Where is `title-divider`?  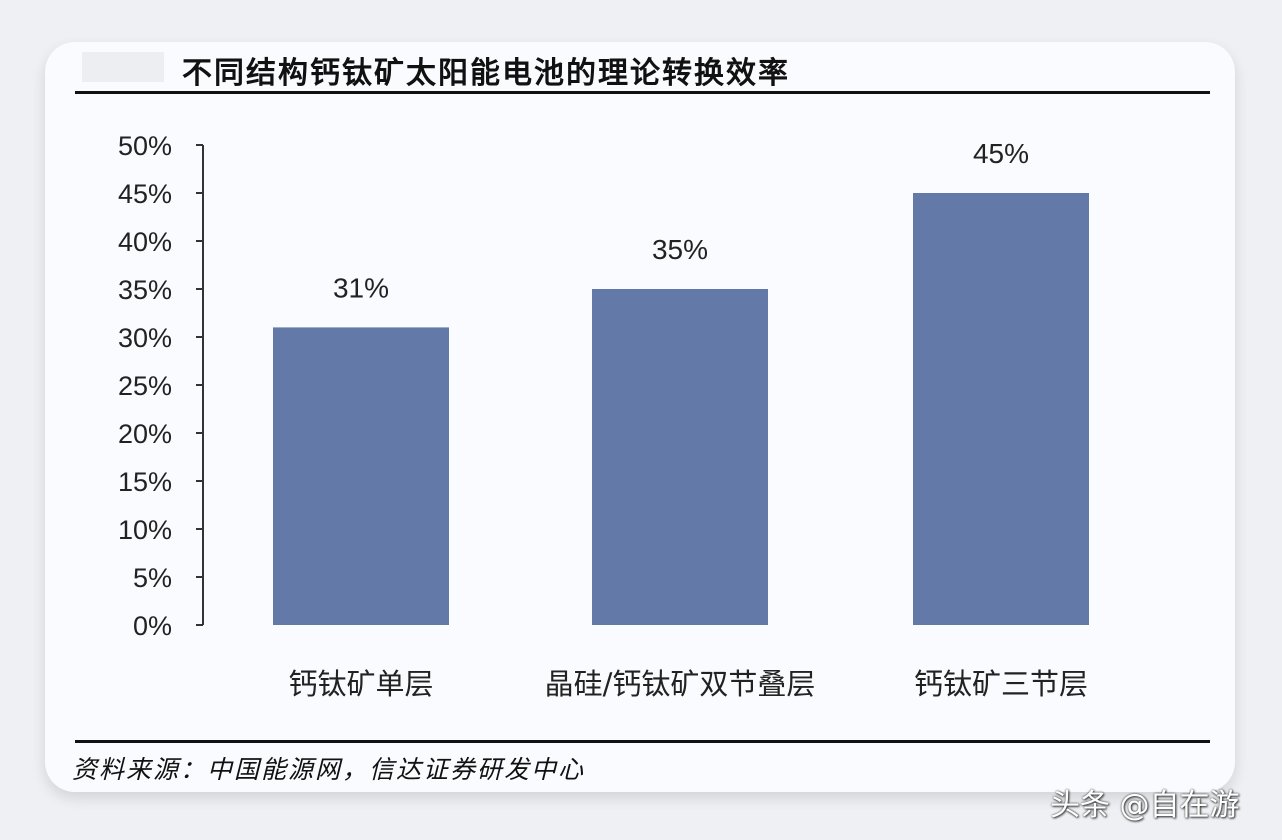 title-divider is located at coordinates (642, 92).